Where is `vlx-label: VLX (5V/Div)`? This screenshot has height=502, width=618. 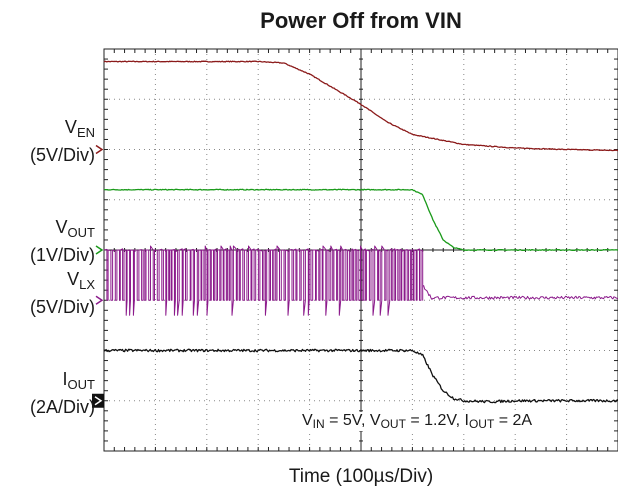
vlx-label: VLX (5V/Div) is located at coordinates (62, 293).